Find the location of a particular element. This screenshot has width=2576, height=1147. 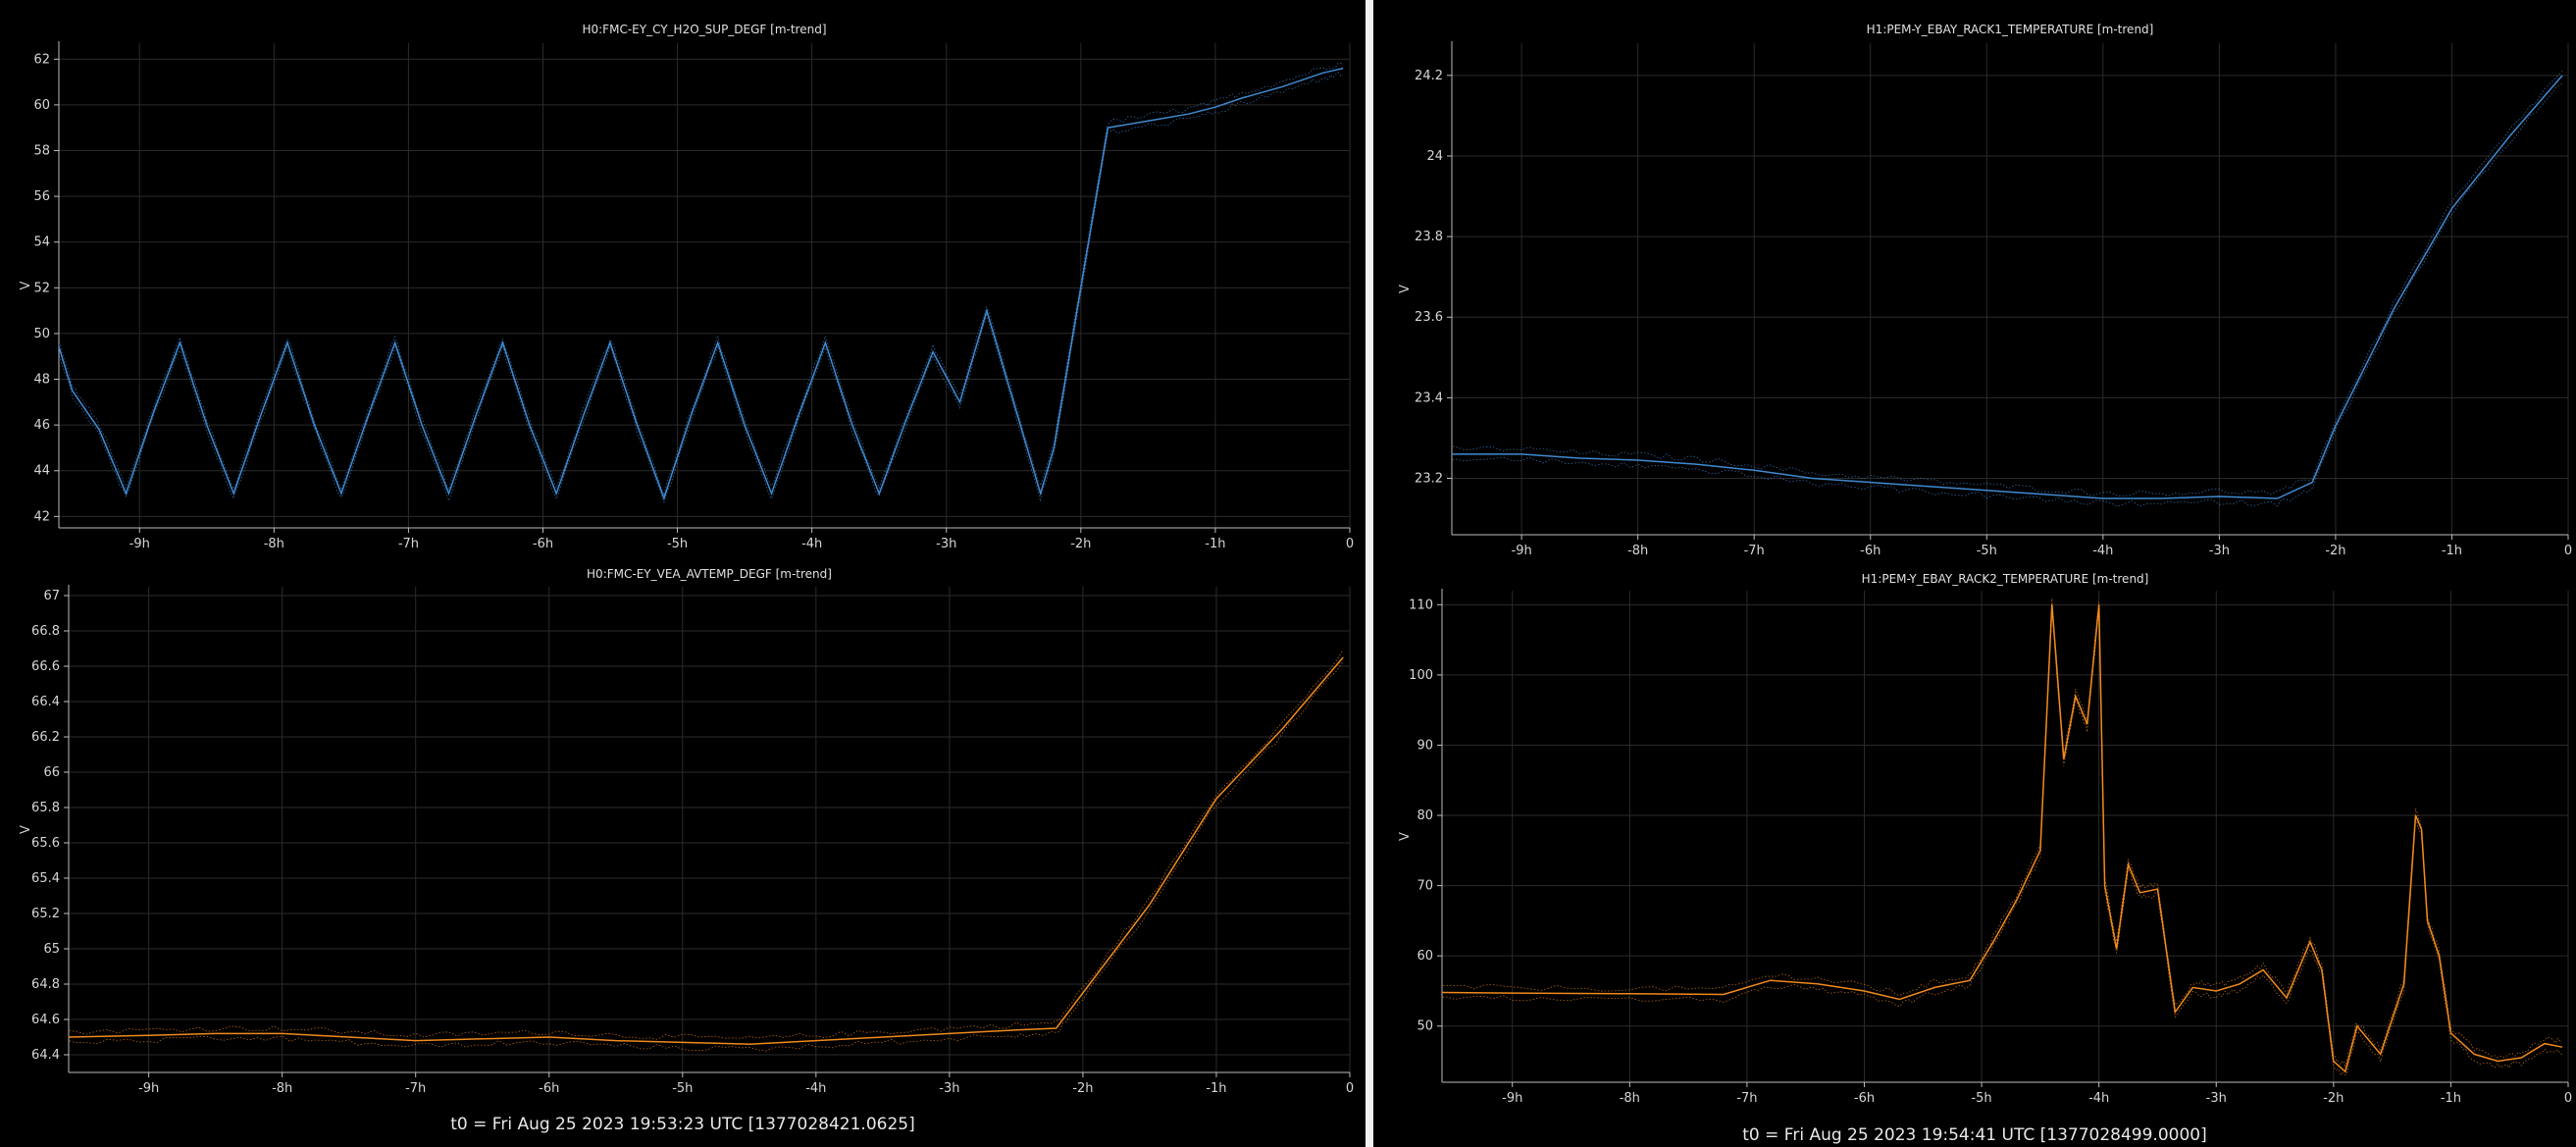

y-tick-label: 24 is located at coordinates (1434, 156).